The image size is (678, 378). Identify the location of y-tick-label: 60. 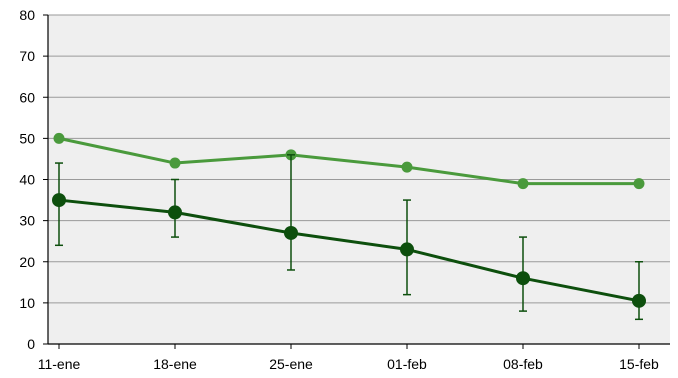
(27, 97).